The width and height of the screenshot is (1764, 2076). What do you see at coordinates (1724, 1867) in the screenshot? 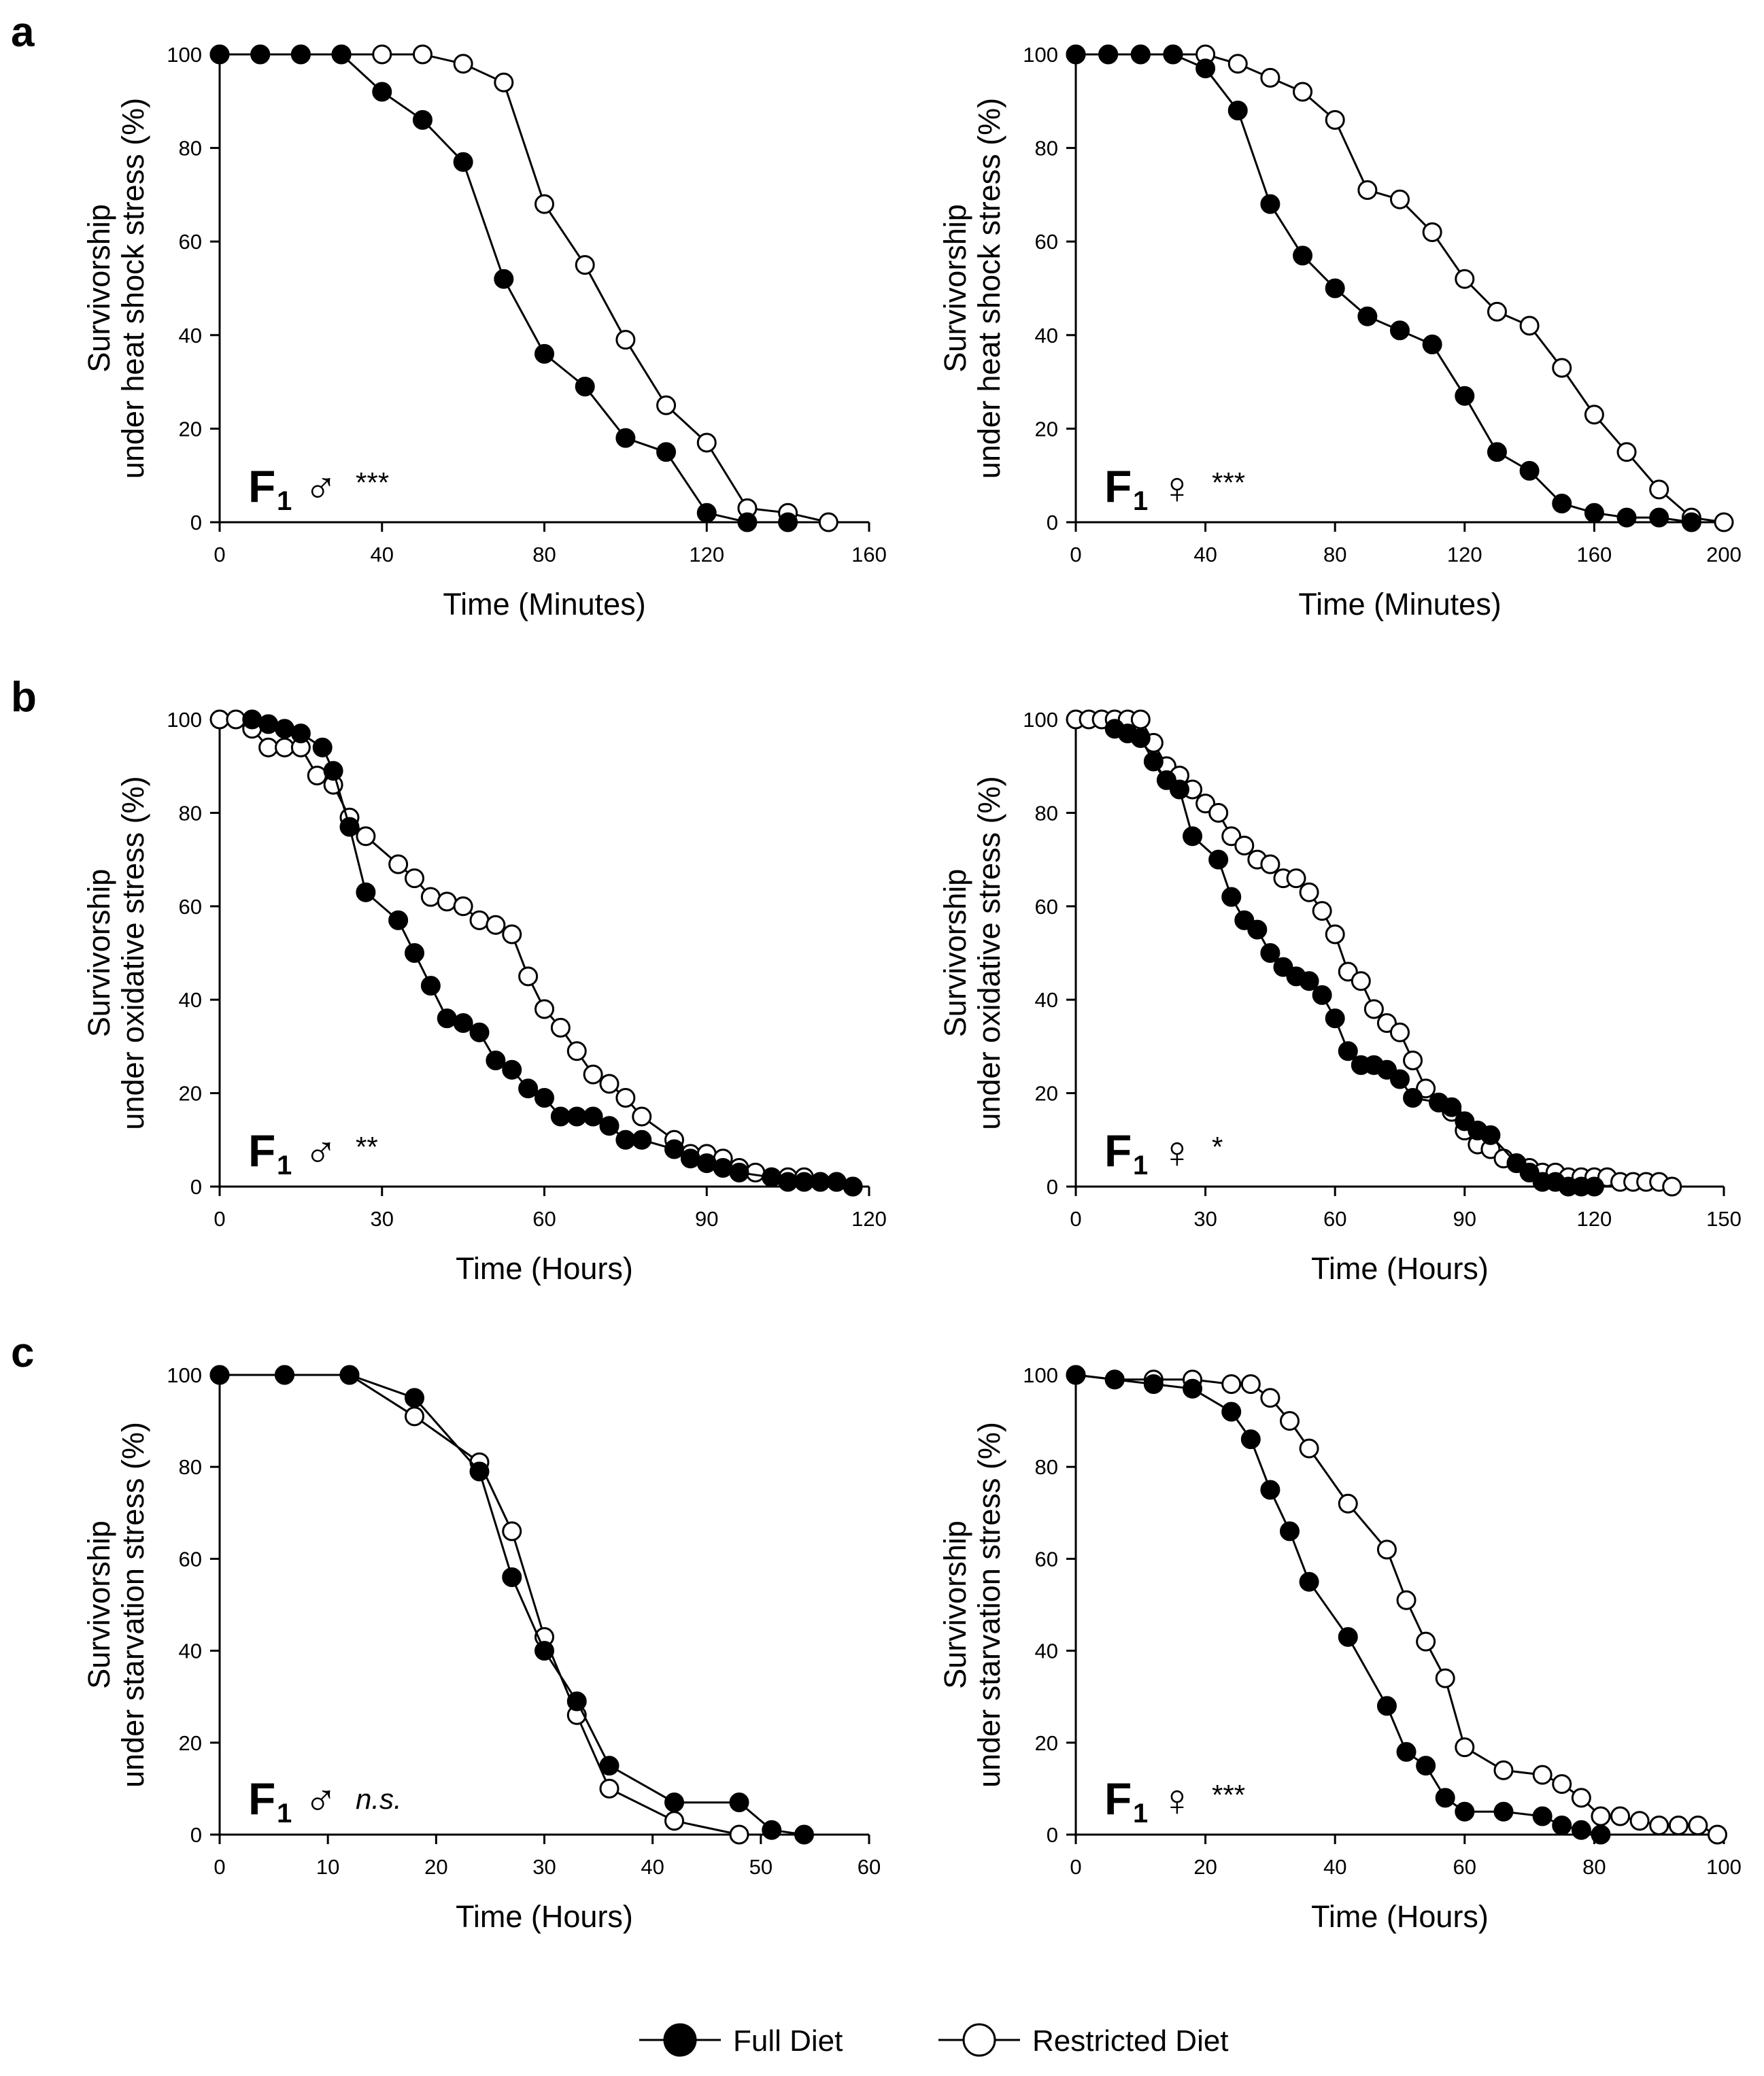
I see `x-tick-label: 100` at bounding box center [1724, 1867].